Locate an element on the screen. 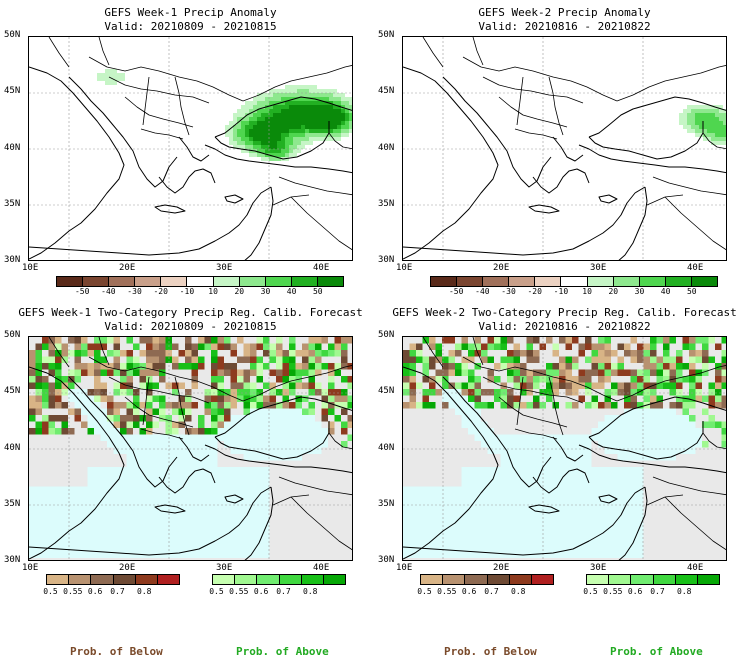 Image resolution: width=752 pixels, height=662 pixels. prob-above-legend-week1: Prob. of Above is located at coordinates (282, 651).